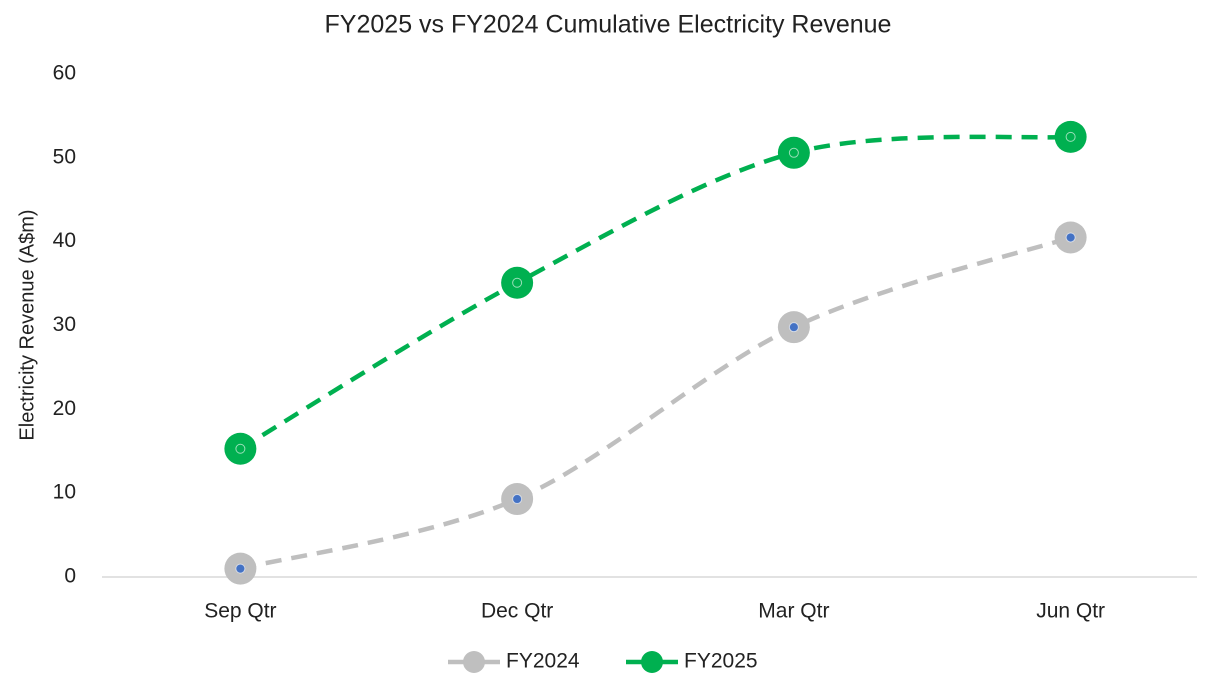 The height and width of the screenshot is (675, 1217). What do you see at coordinates (64, 240) in the screenshot?
I see `y-tick-label: 40` at bounding box center [64, 240].